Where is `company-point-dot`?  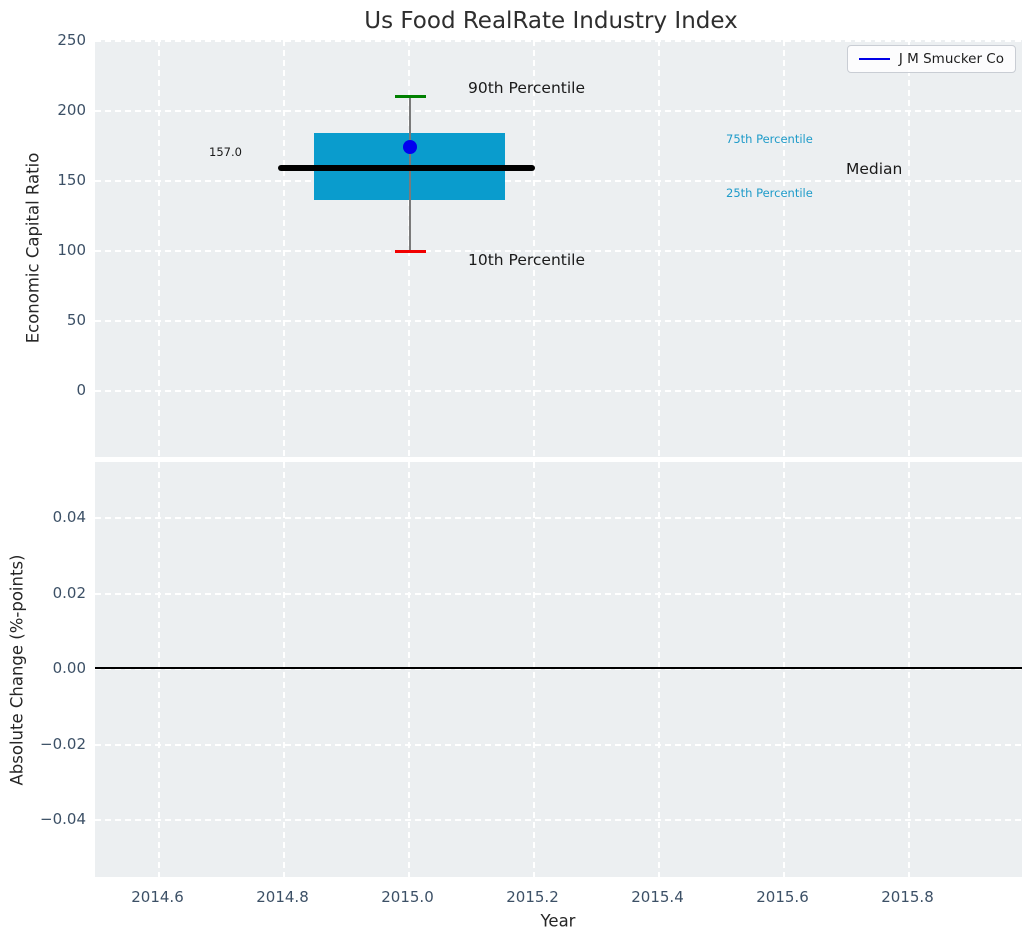
company-point-dot is located at coordinates (409, 147).